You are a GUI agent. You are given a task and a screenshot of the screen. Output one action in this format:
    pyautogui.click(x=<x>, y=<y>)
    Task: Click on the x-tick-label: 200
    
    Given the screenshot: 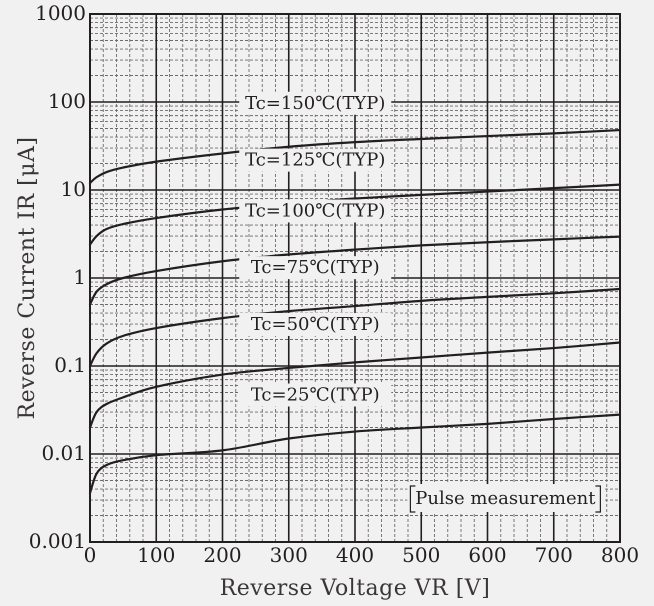 What is the action you would take?
    pyautogui.click(x=222, y=555)
    